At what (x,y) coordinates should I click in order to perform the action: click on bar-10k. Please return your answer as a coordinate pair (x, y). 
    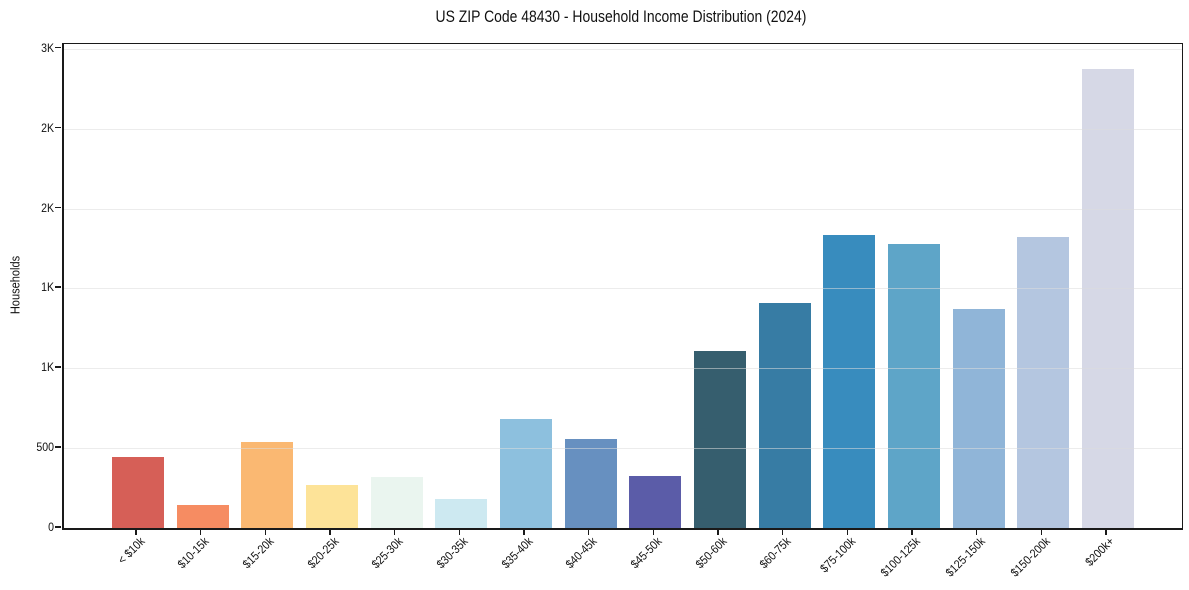
    Looking at the image, I should click on (138, 492).